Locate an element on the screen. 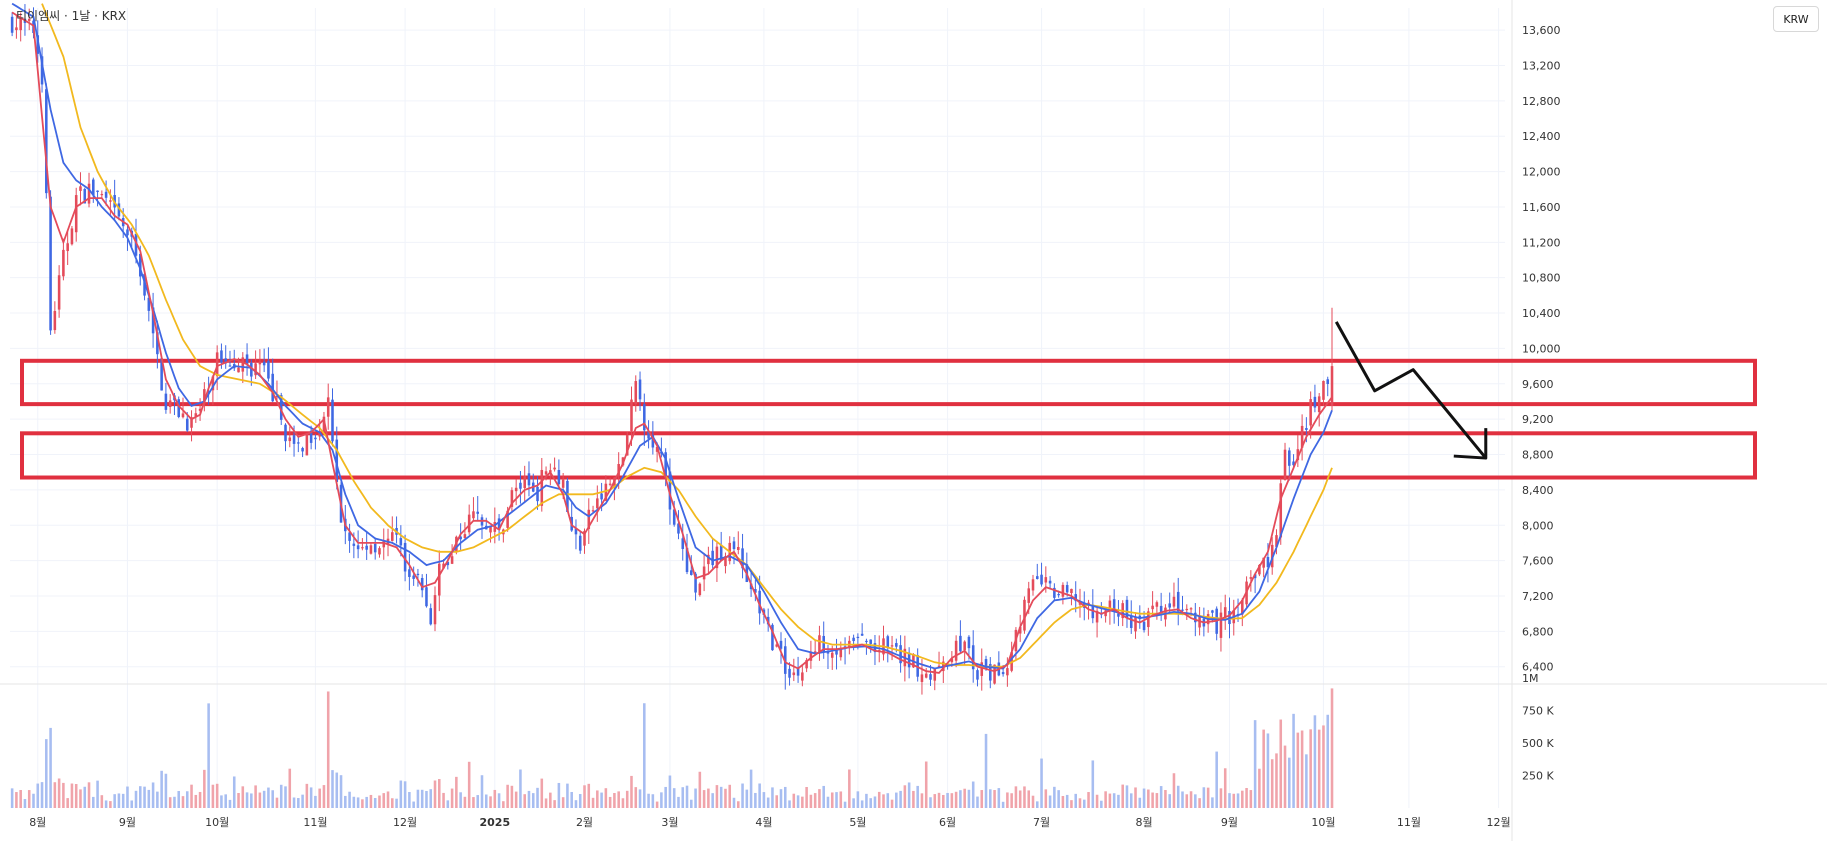  price-tick-label: 11,600 is located at coordinates (1541, 207).